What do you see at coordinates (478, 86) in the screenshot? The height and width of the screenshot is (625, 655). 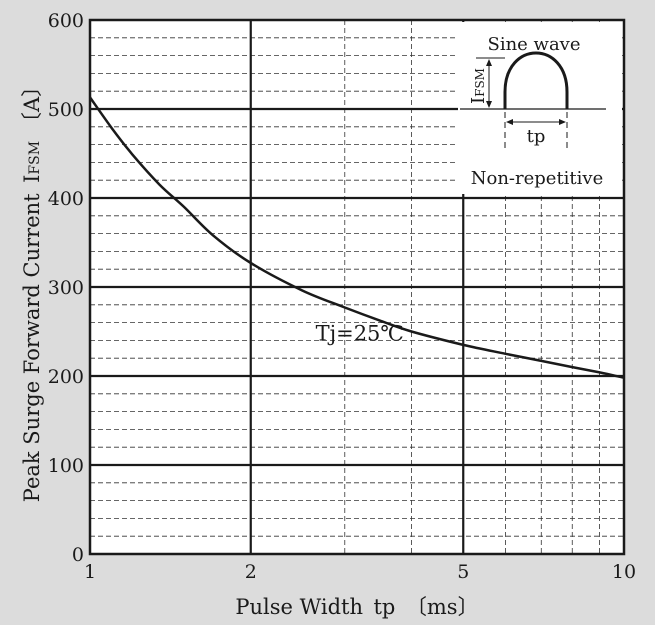 I see `inset-amplitude-label: IFSM` at bounding box center [478, 86].